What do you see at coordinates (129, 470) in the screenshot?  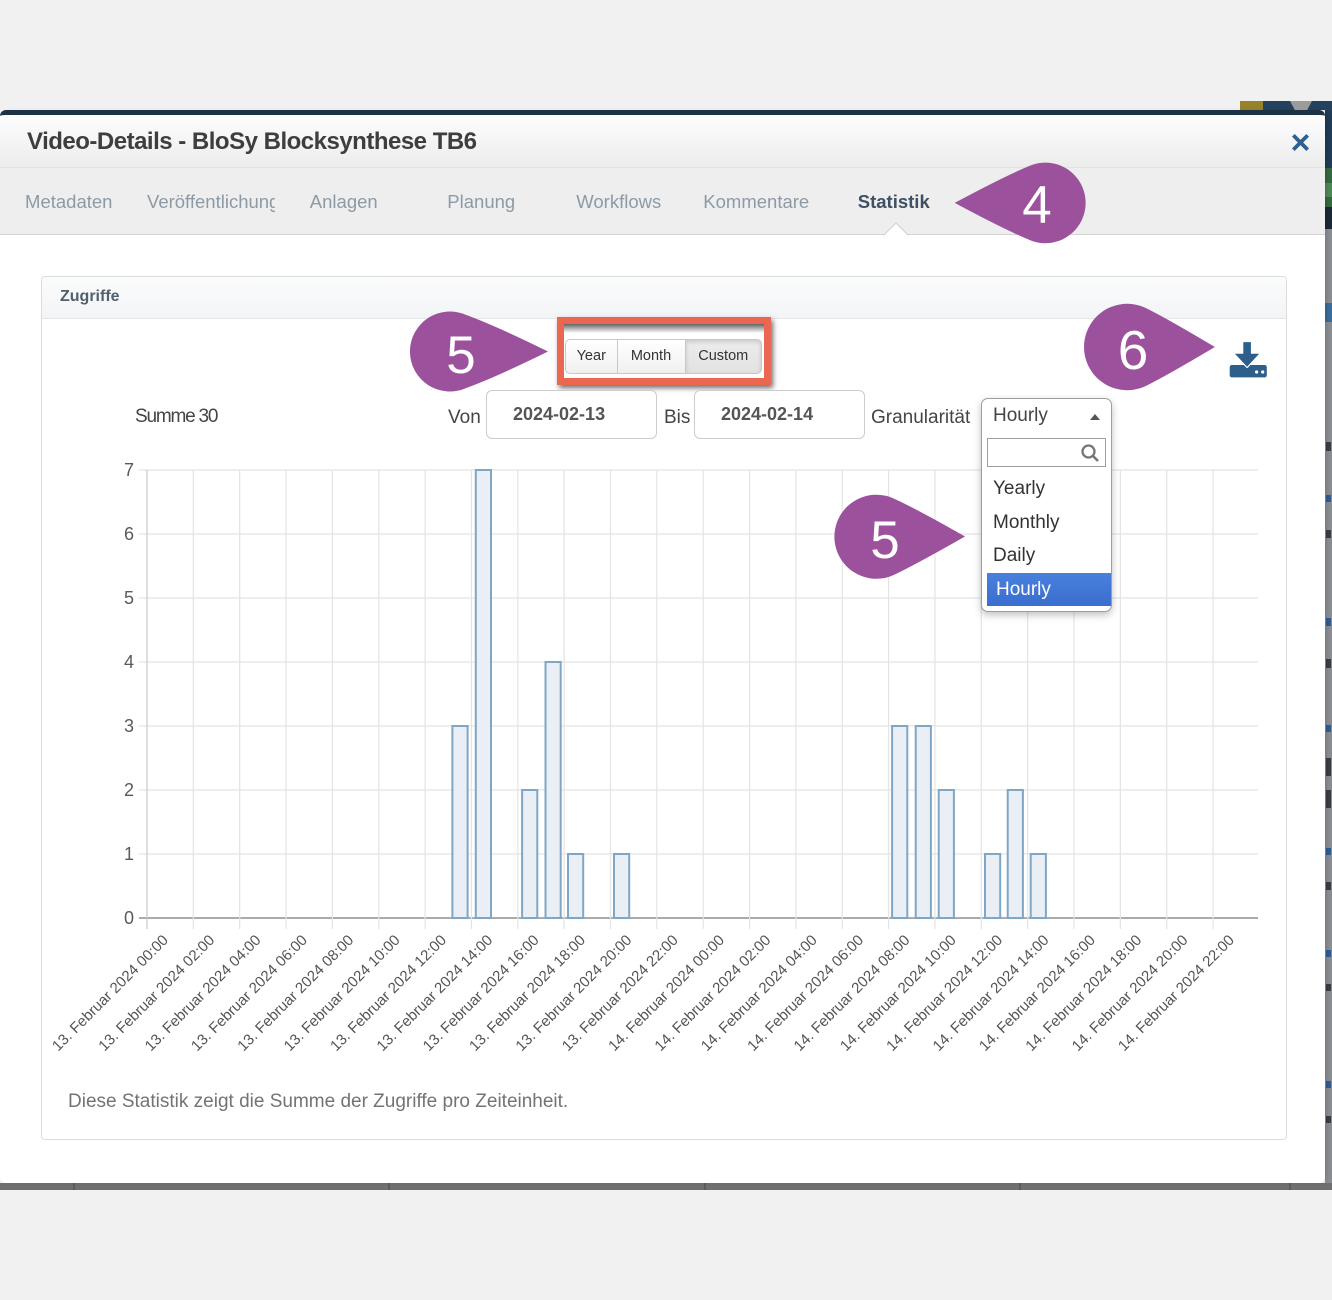 I see `svg-text: 7` at bounding box center [129, 470].